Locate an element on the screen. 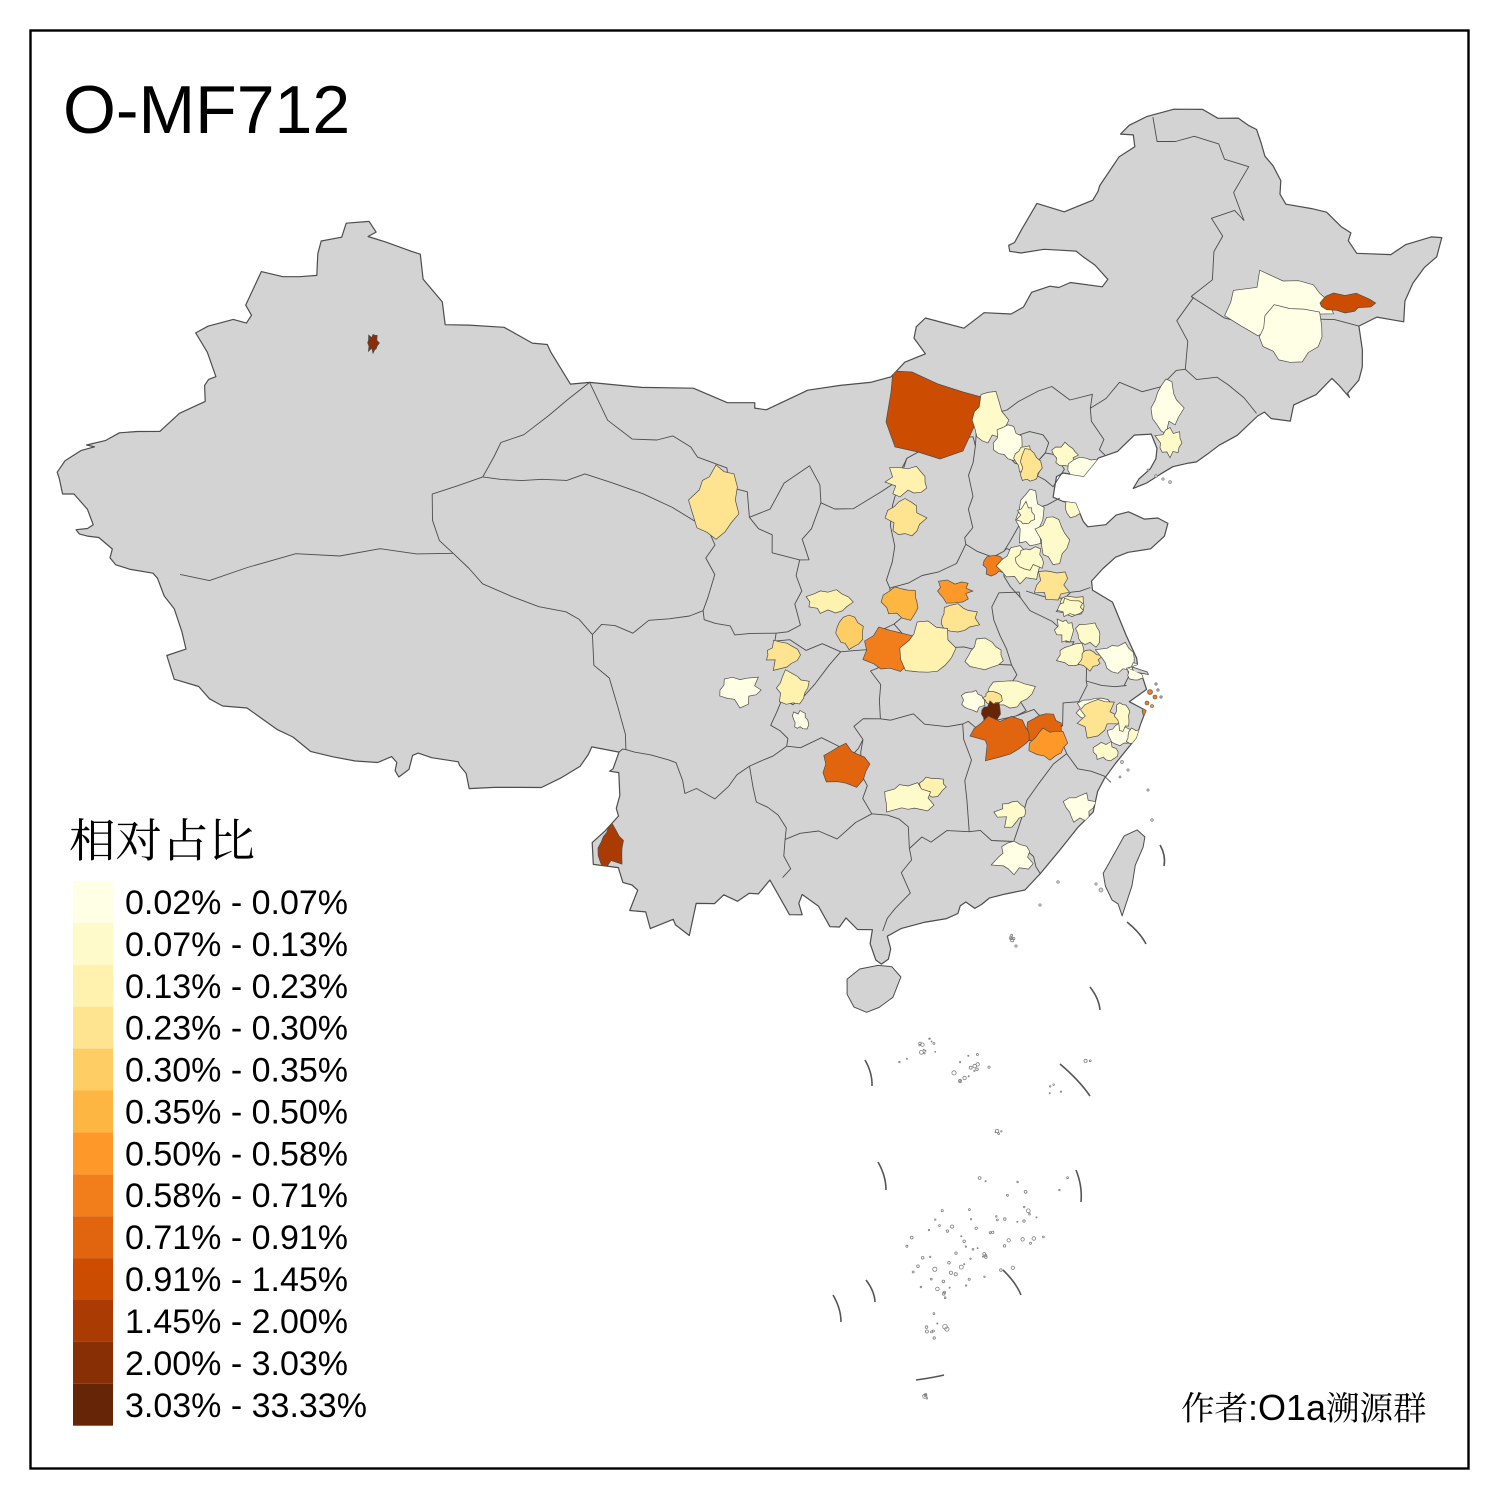  svg-text: O-MF712 is located at coordinates (206, 110).